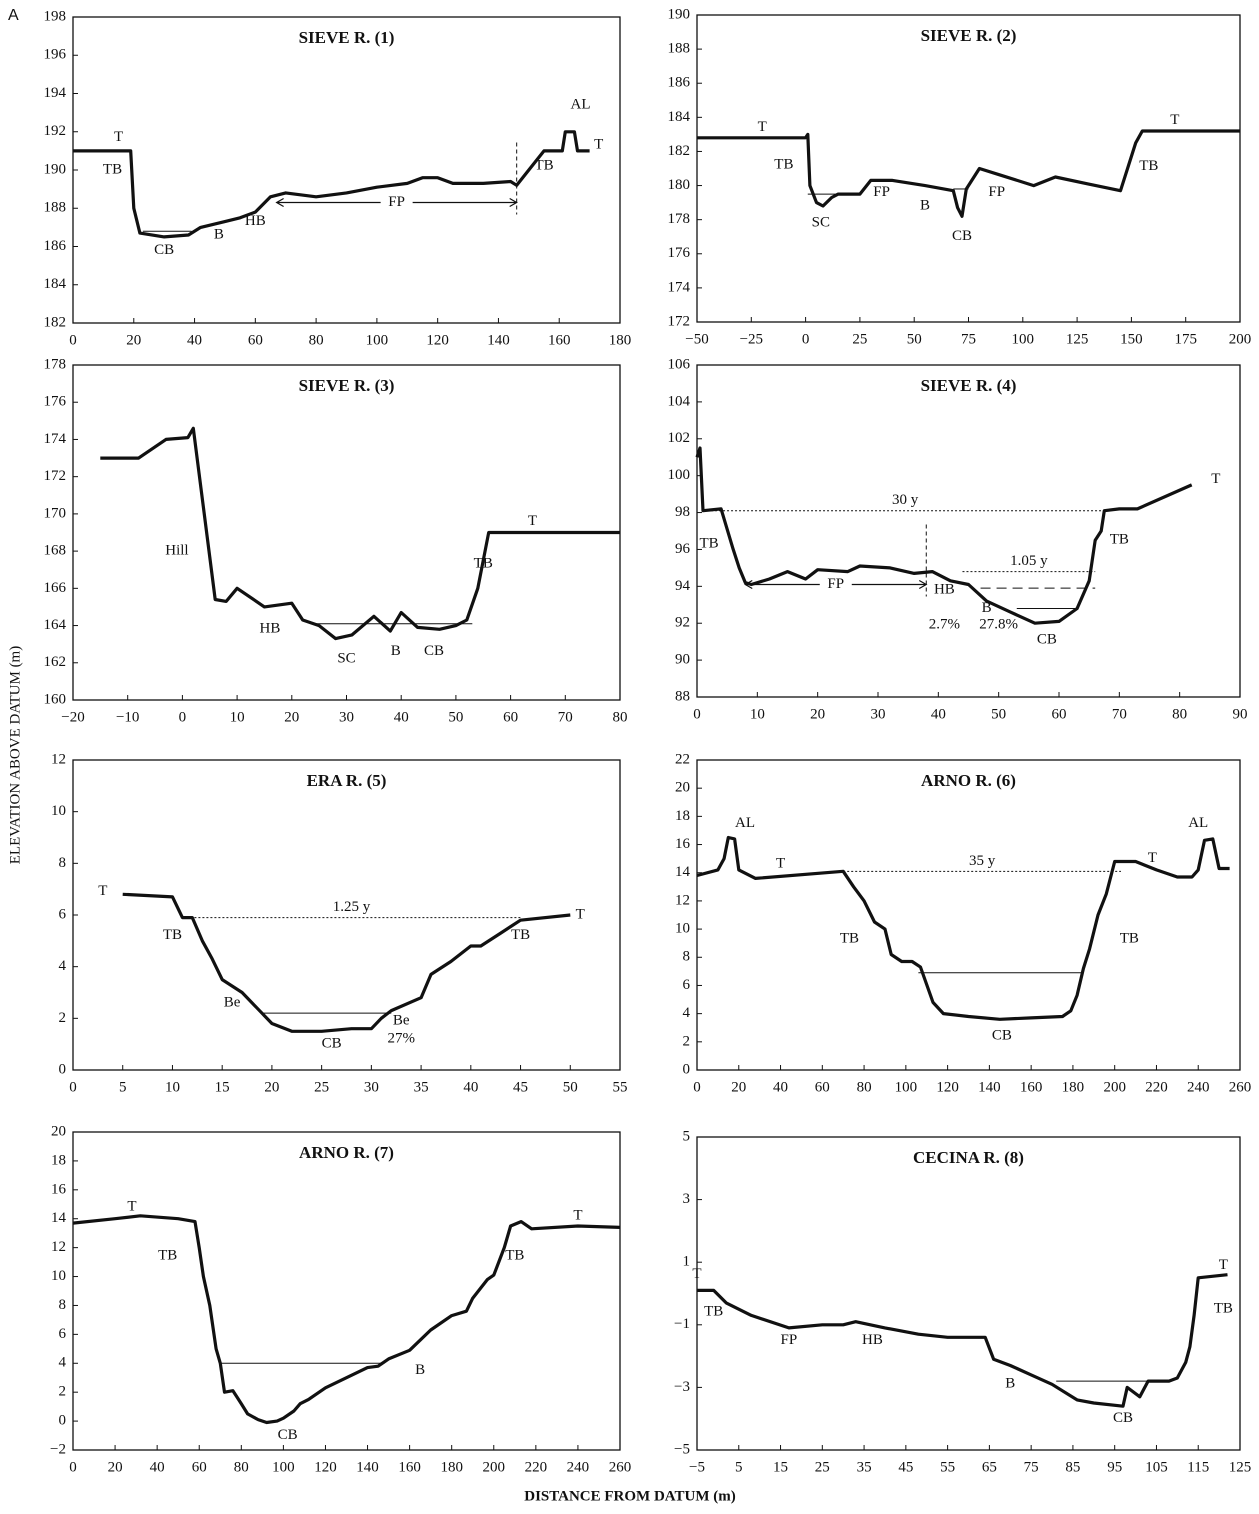 The height and width of the screenshot is (1514, 1259). I want to click on x-tick-label: 50, so click(455, 717).